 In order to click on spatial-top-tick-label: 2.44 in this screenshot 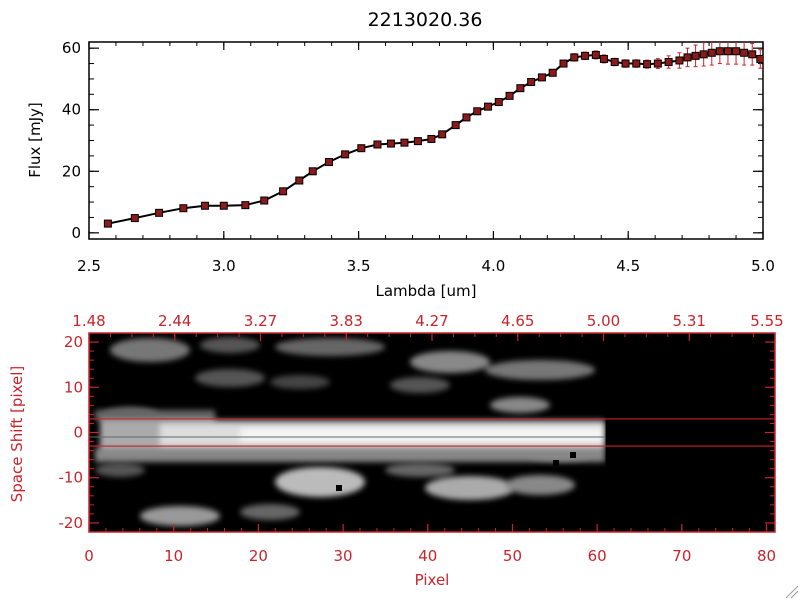, I will do `click(174, 321)`.